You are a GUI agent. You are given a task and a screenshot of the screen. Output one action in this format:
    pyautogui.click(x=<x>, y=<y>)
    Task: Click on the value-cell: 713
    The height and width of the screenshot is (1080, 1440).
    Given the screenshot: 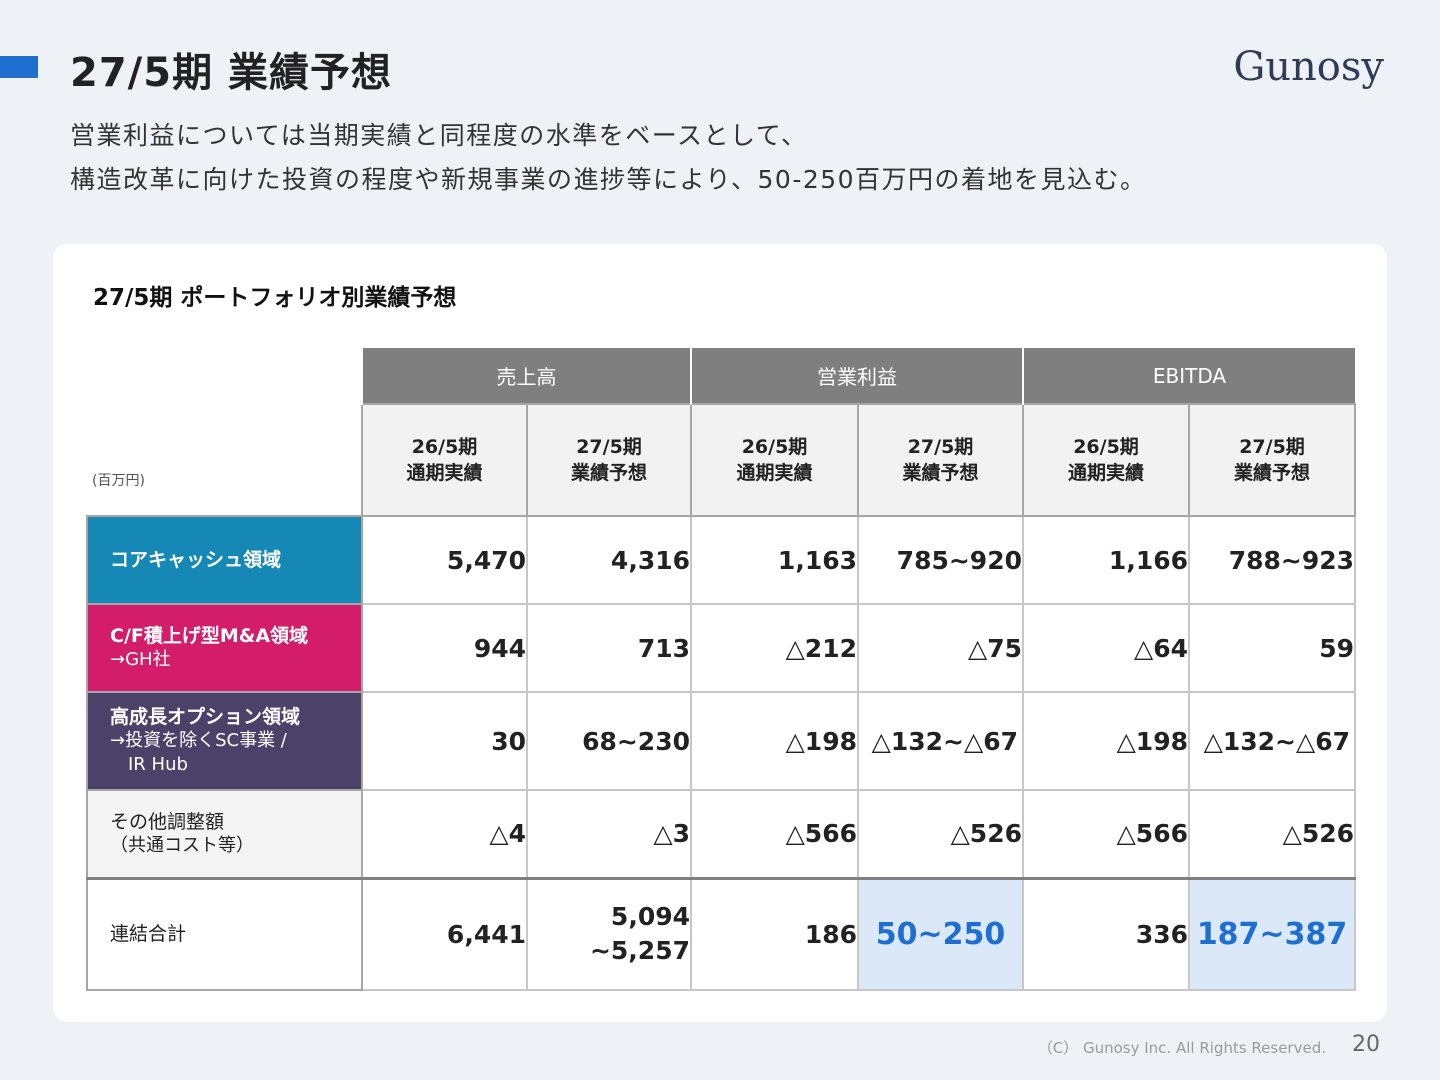 What is the action you would take?
    pyautogui.click(x=609, y=648)
    